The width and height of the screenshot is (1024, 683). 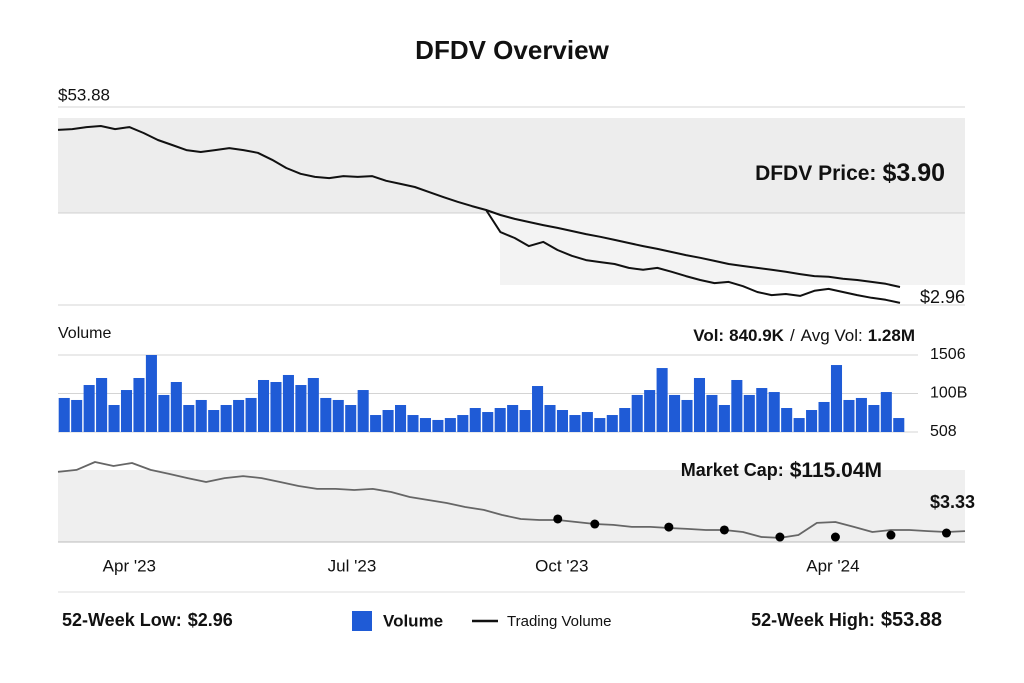 I want to click on legend-swatch, so click(x=362, y=621).